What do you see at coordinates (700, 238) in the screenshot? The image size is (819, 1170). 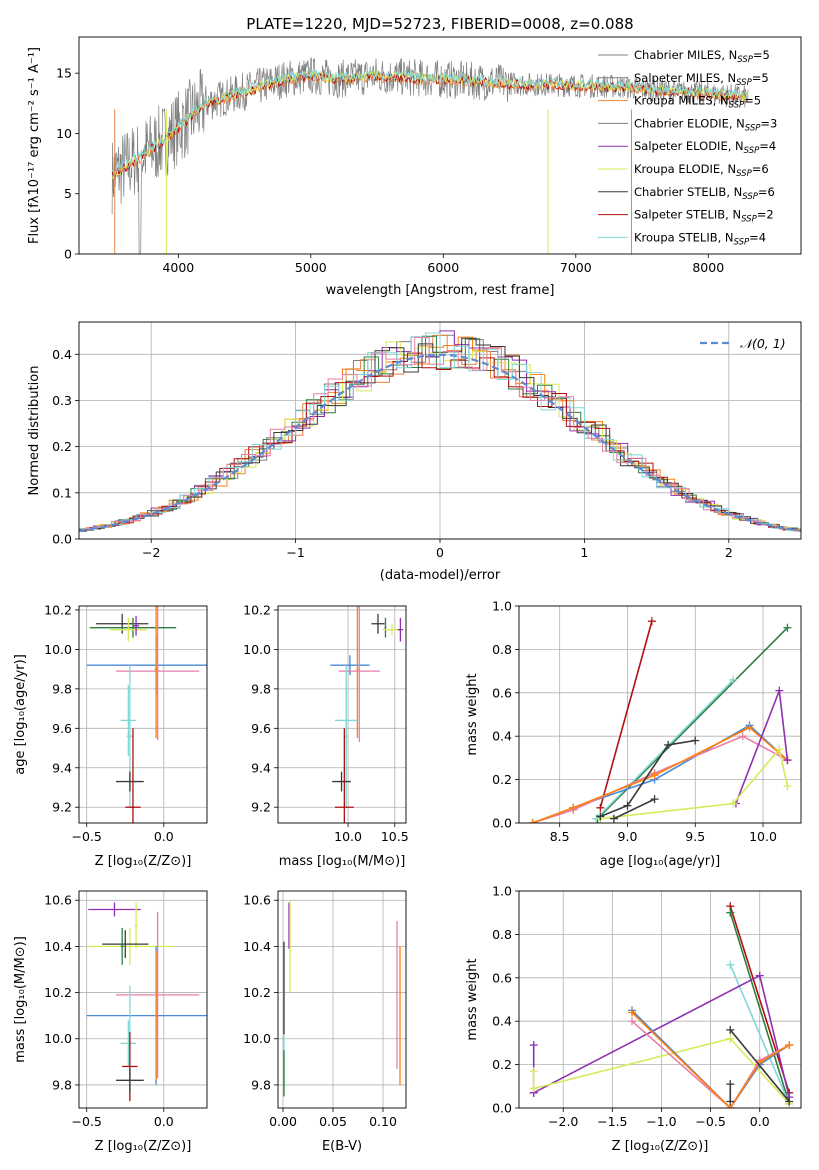 I see `legend-entry: Kroupa STELIB, NSSP=4` at bounding box center [700, 238].